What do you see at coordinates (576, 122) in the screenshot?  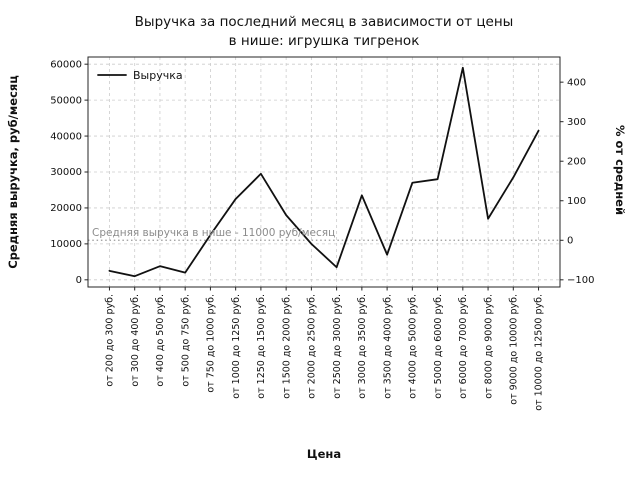 I see `y2-tick-label: 300` at bounding box center [576, 122].